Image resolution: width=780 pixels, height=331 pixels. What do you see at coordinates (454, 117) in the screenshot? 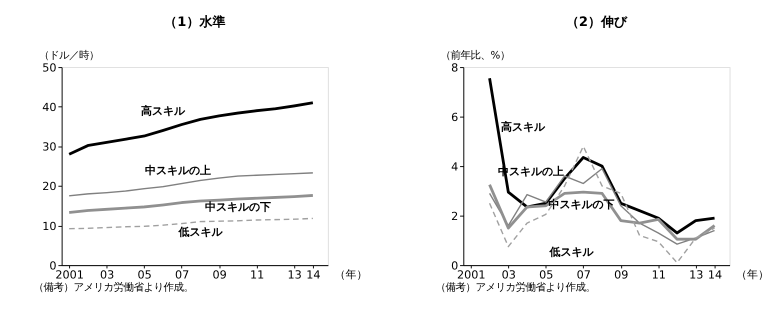
I see `y-tick-label: 6` at bounding box center [454, 117].